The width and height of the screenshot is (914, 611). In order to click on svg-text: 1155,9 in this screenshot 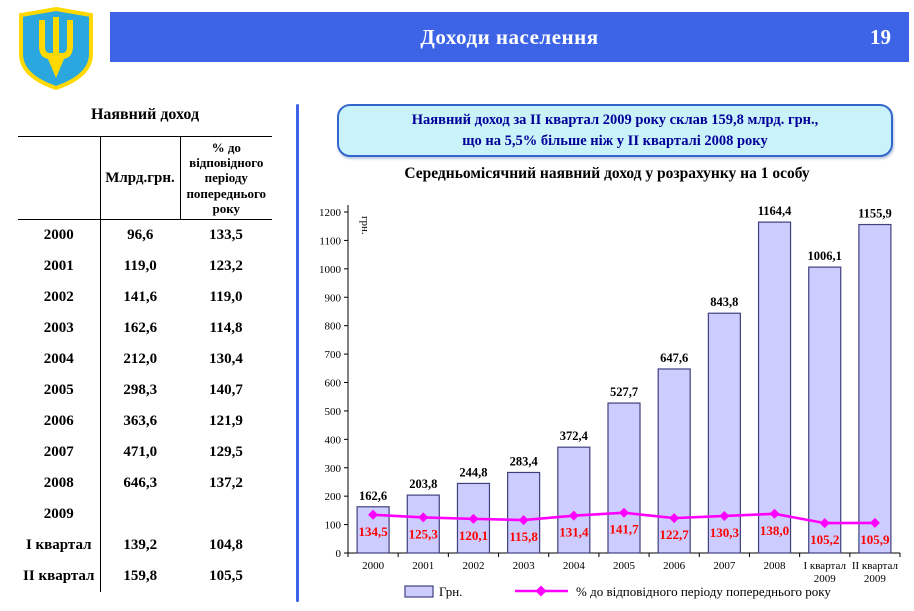, I will do `click(875, 214)`.